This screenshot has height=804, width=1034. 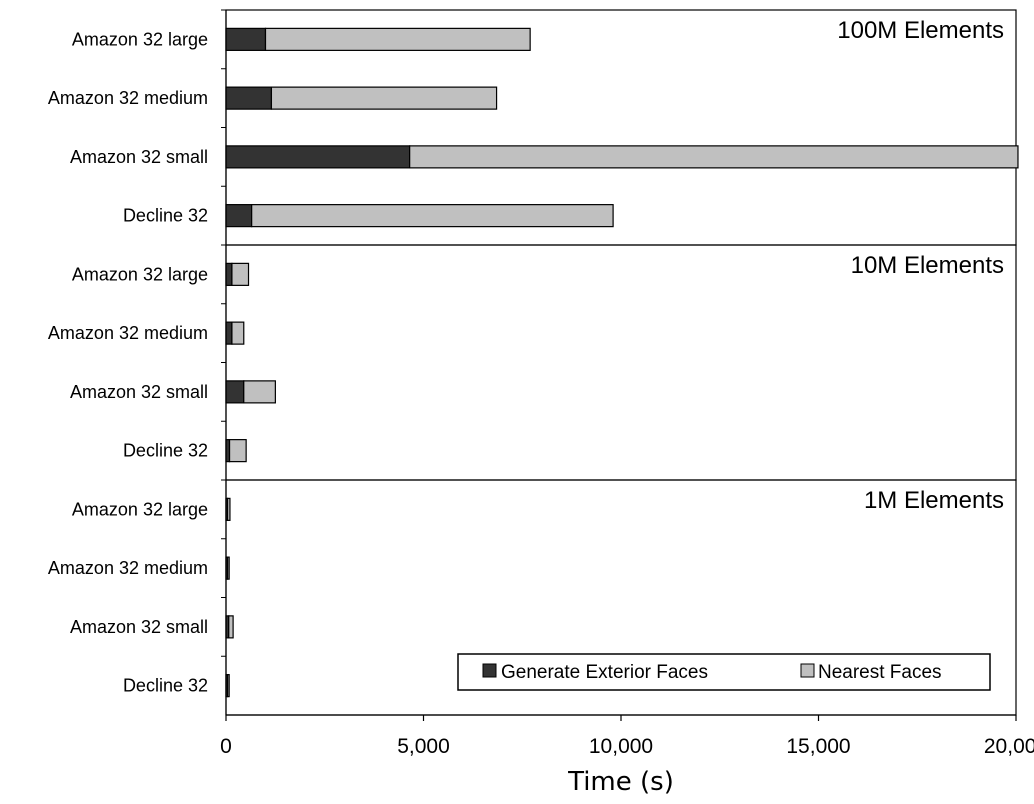 What do you see at coordinates (604, 672) in the screenshot?
I see `legend-label-generate: Generate Exterior Faces` at bounding box center [604, 672].